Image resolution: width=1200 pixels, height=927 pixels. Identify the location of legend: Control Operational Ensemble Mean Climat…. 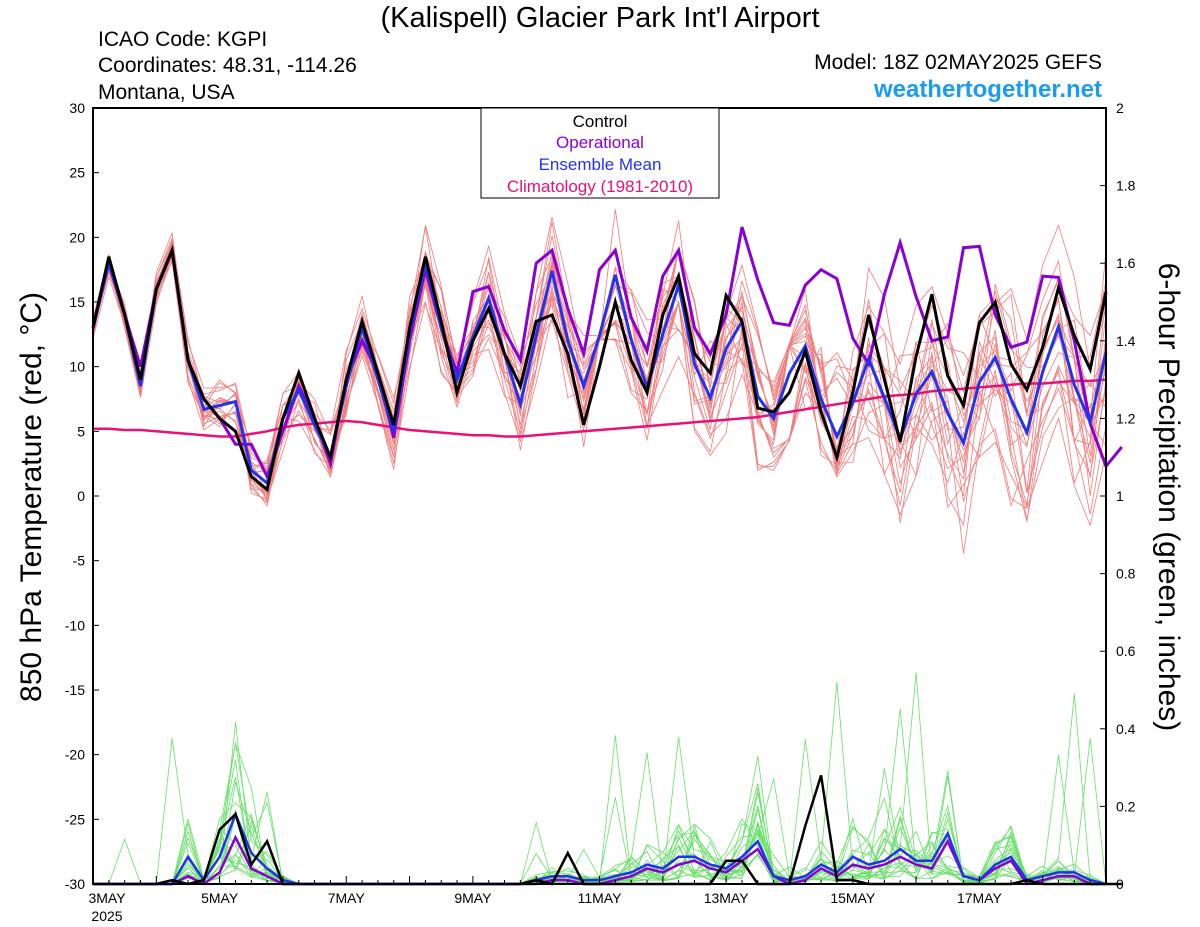
(600, 153).